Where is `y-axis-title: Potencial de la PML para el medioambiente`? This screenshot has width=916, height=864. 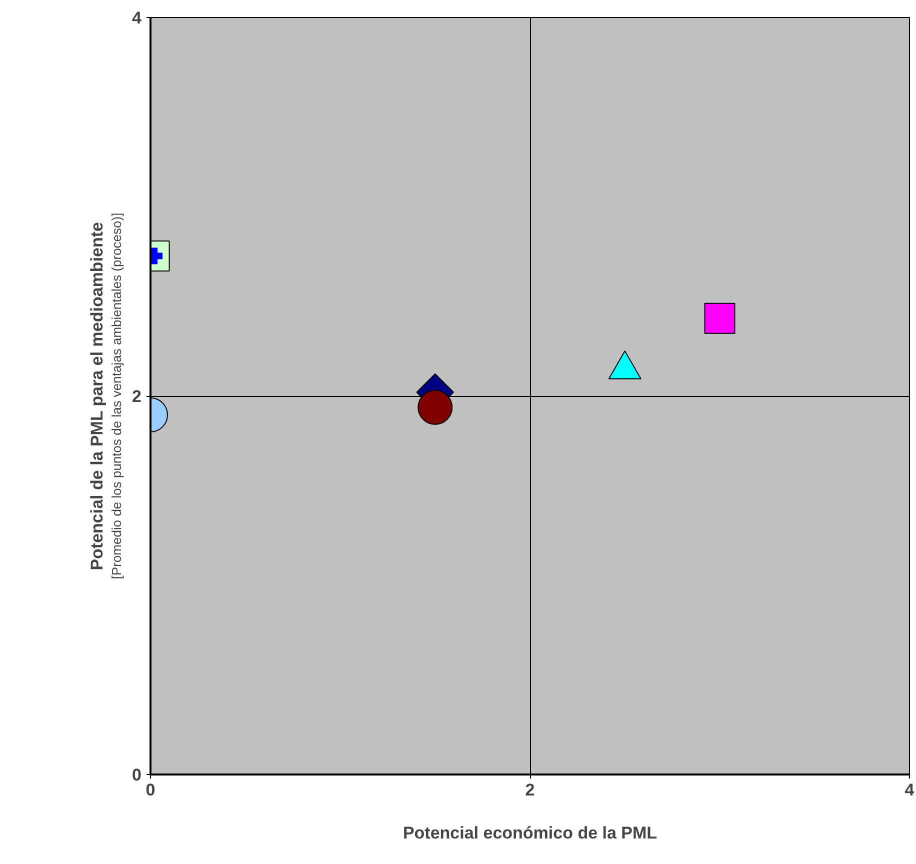 y-axis-title: Potencial de la PML para el medioambiente is located at coordinates (97, 396).